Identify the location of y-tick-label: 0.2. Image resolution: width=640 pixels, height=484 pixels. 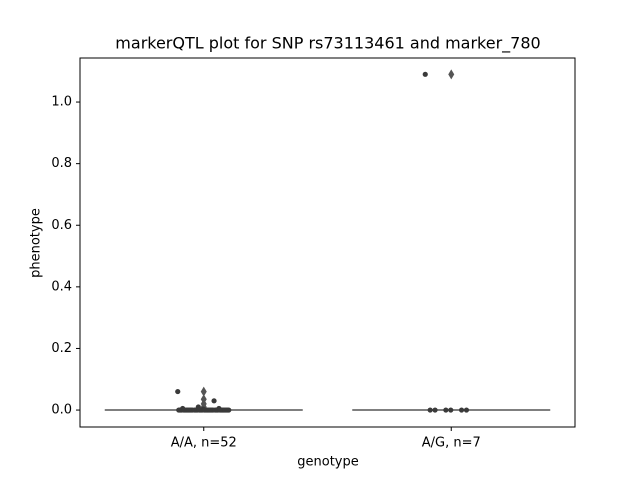
(61, 348).